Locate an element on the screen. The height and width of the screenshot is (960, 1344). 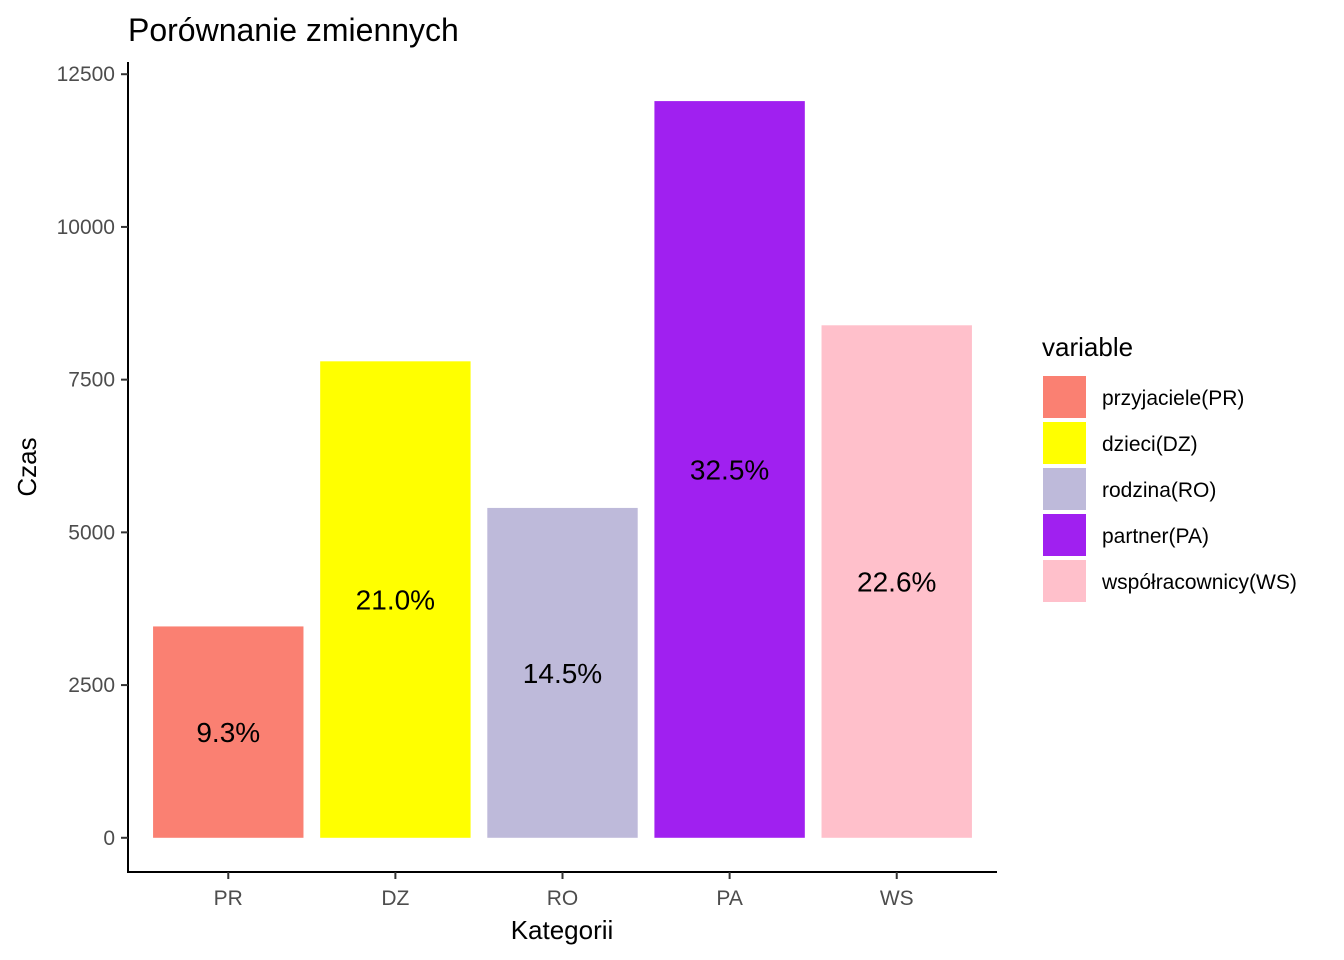
bar-value-label-pr: 9.3% is located at coordinates (228, 732).